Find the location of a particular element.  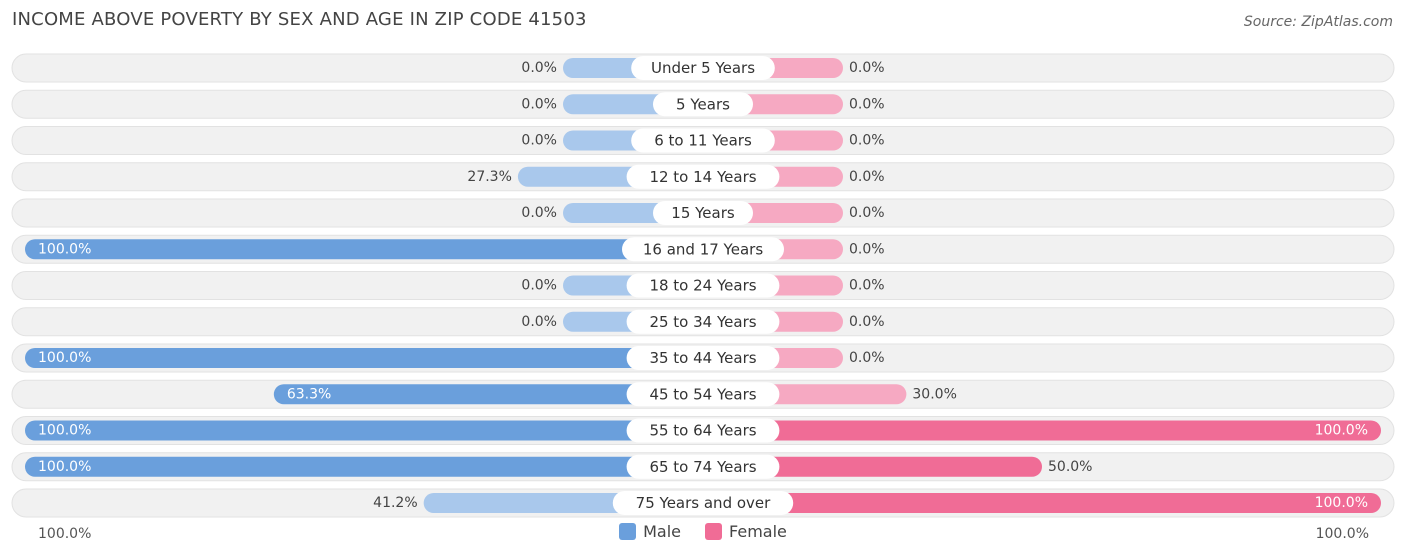

category-label: 75 Years and over is located at coordinates (703, 503).